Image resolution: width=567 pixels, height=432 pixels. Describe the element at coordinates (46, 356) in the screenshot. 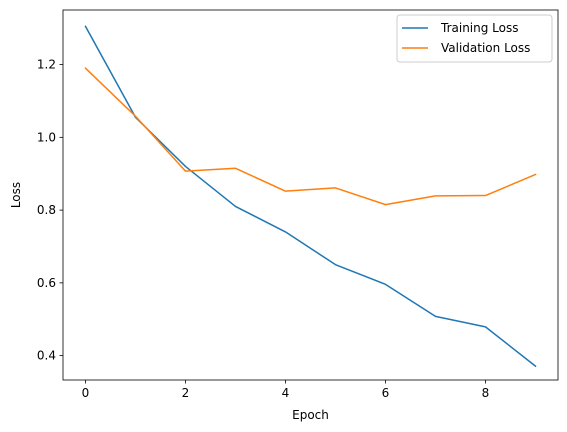

I see `y-tick-label: 0.4` at that location.